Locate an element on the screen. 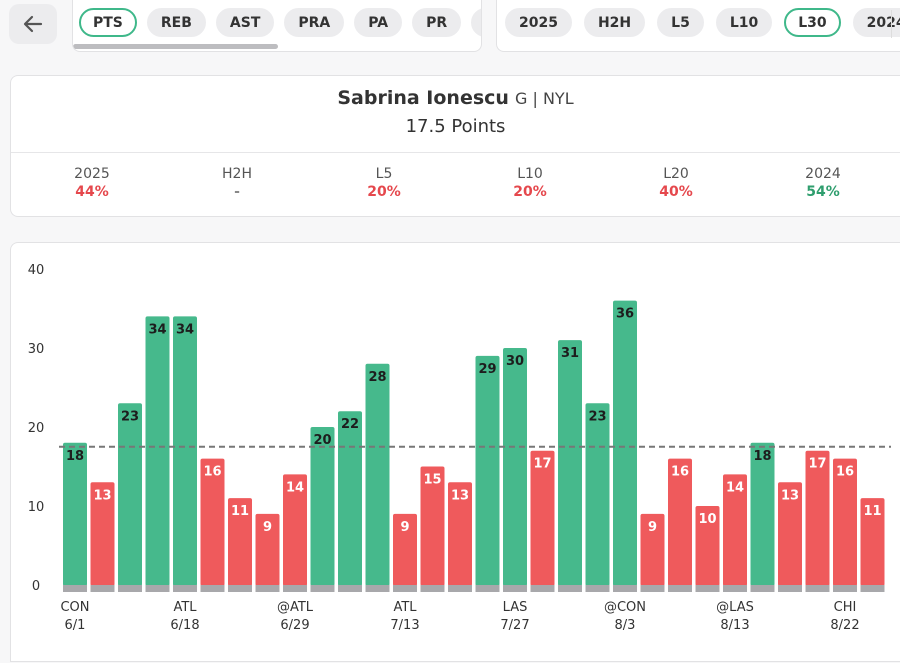  tab-reb: REB is located at coordinates (176, 22).